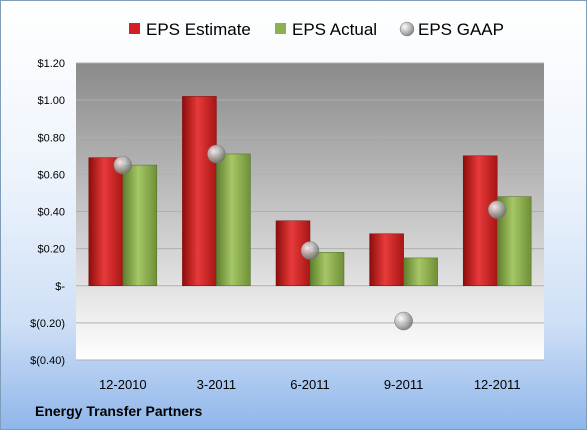 The image size is (587, 430). Describe the element at coordinates (280, 28) in the screenshot. I see `legend-actual-swatch` at that location.